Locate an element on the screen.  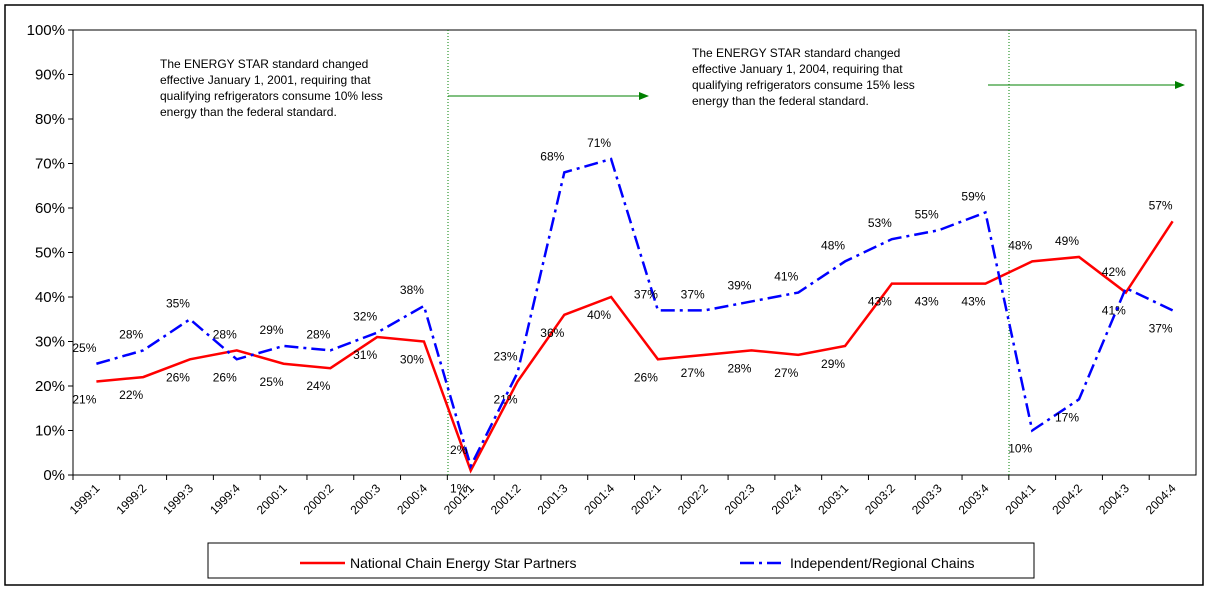
data-label: 36% is located at coordinates (552, 333).